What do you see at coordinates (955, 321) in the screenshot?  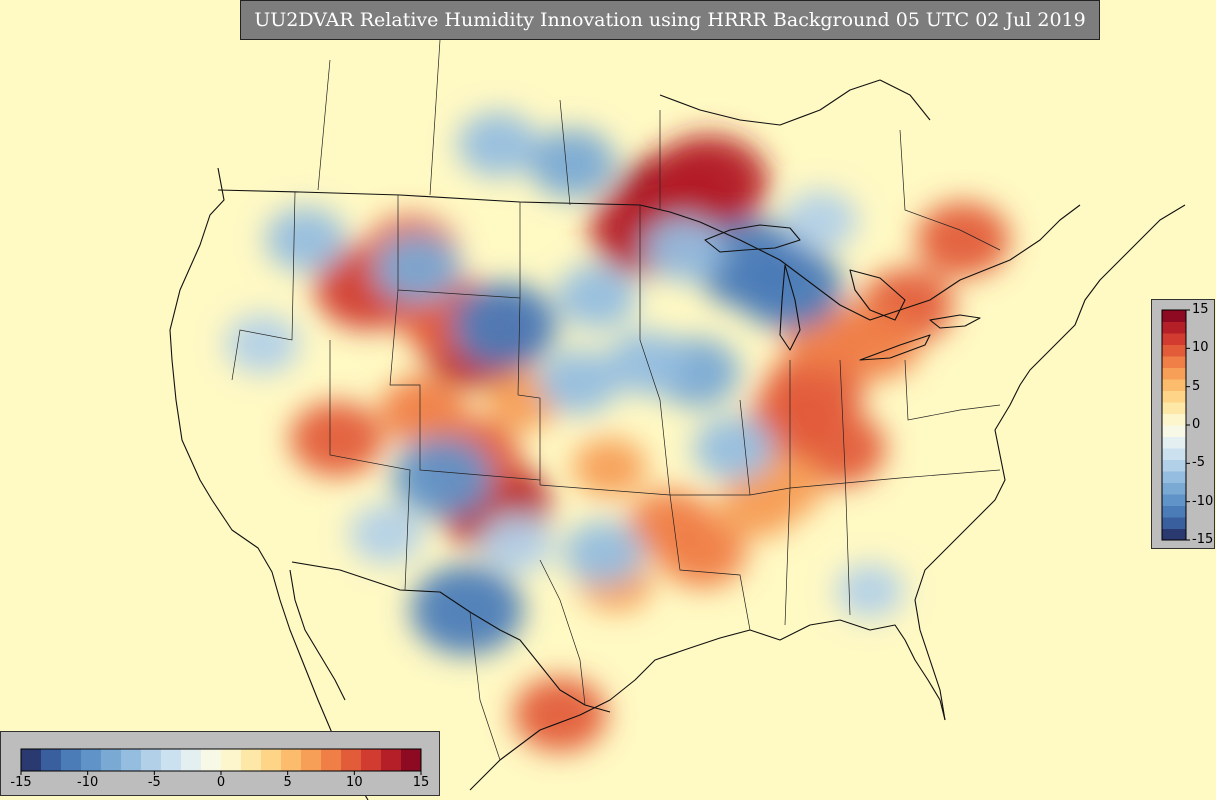 I see `great-lake-ontario` at bounding box center [955, 321].